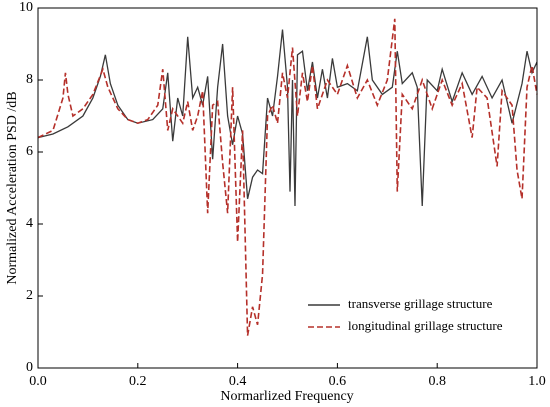  I want to click on x-tick-label: 0.8, so click(437, 381).